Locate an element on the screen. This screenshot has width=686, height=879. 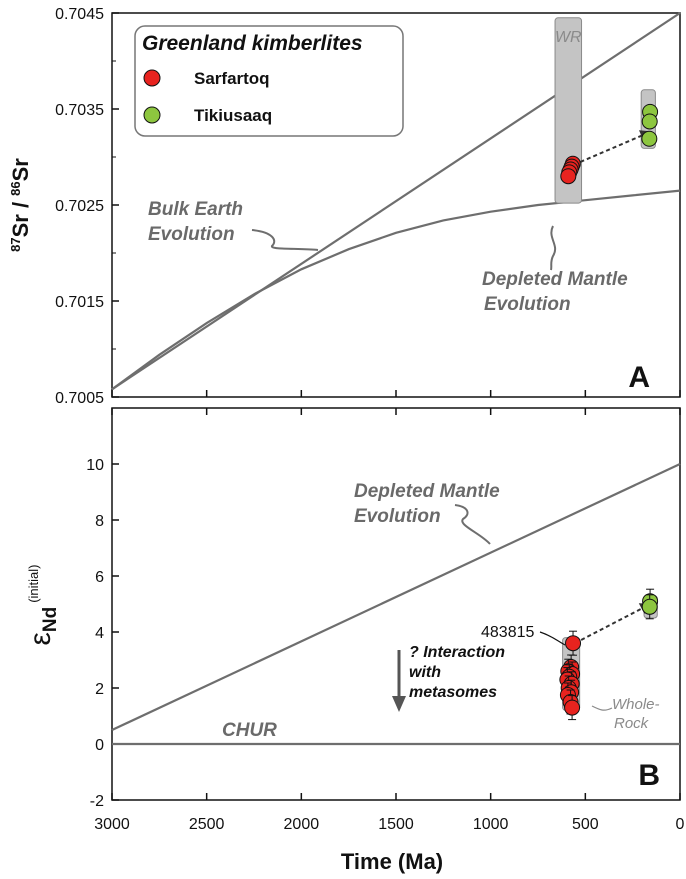
svg-text:εNd(initial): εNd (initial) is located at coordinates (42, 605).